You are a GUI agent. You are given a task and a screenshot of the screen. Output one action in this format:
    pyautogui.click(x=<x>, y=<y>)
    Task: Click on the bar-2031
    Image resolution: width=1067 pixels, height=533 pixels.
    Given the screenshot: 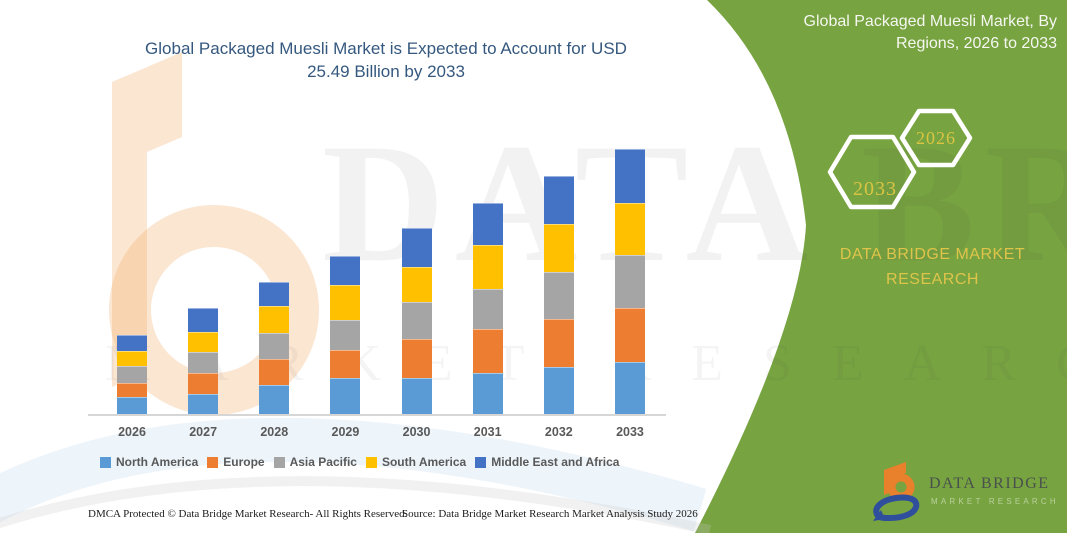 What is the action you would take?
    pyautogui.click(x=487, y=308)
    